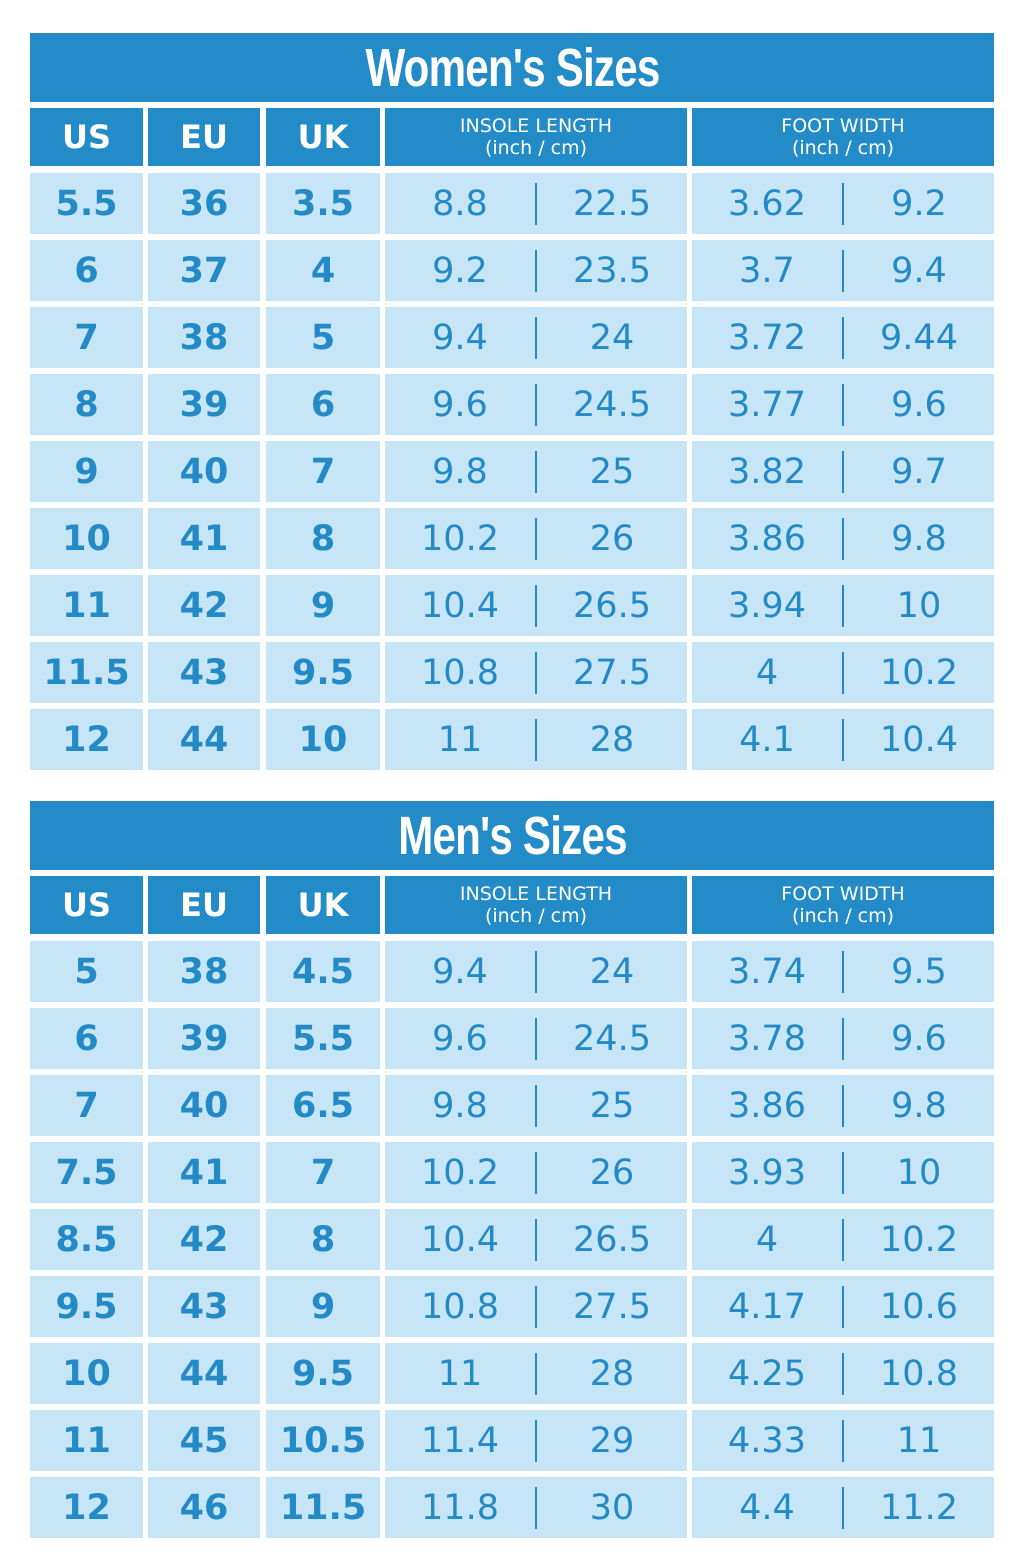  Describe the element at coordinates (767, 672) in the screenshot. I see `inch-value: 4` at that location.